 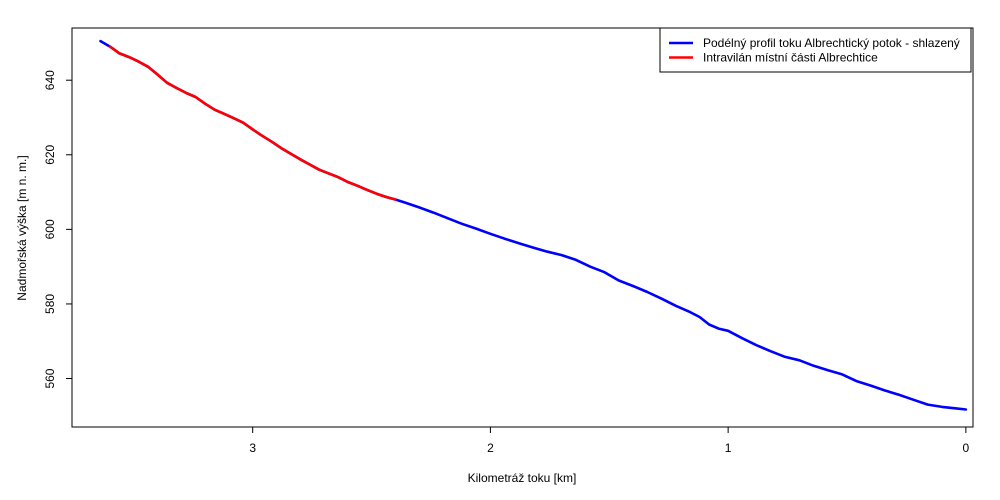 I want to click on x-tick-label: 0, so click(x=966, y=448).